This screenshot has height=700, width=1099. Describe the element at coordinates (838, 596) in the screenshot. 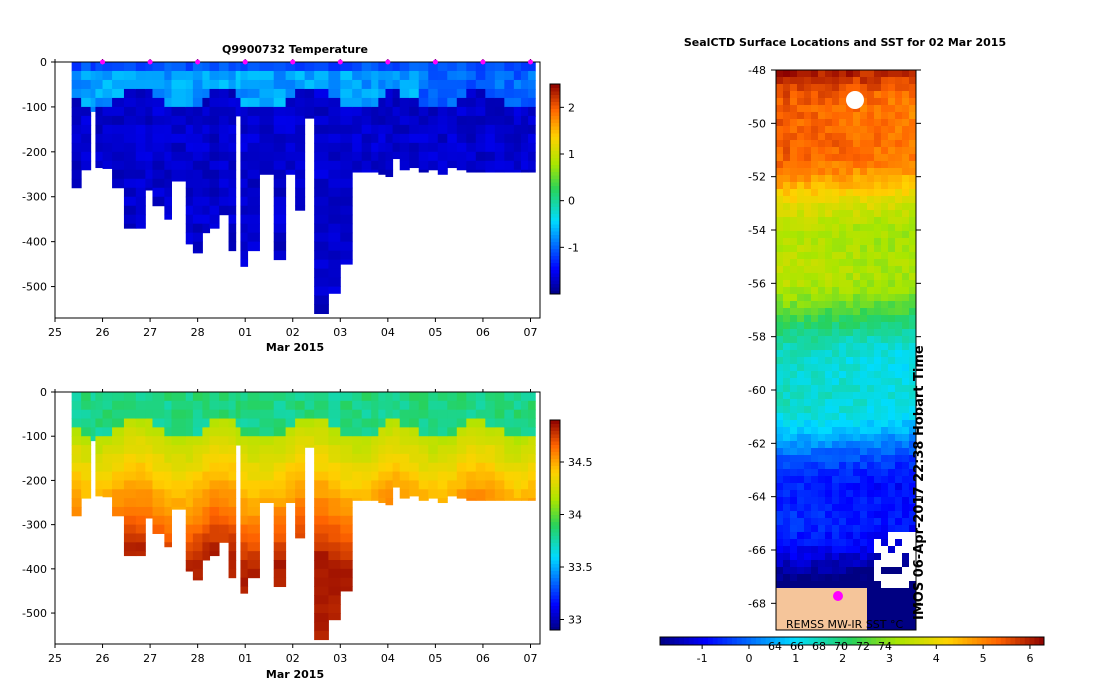

I see `seal-location-marker` at that location.